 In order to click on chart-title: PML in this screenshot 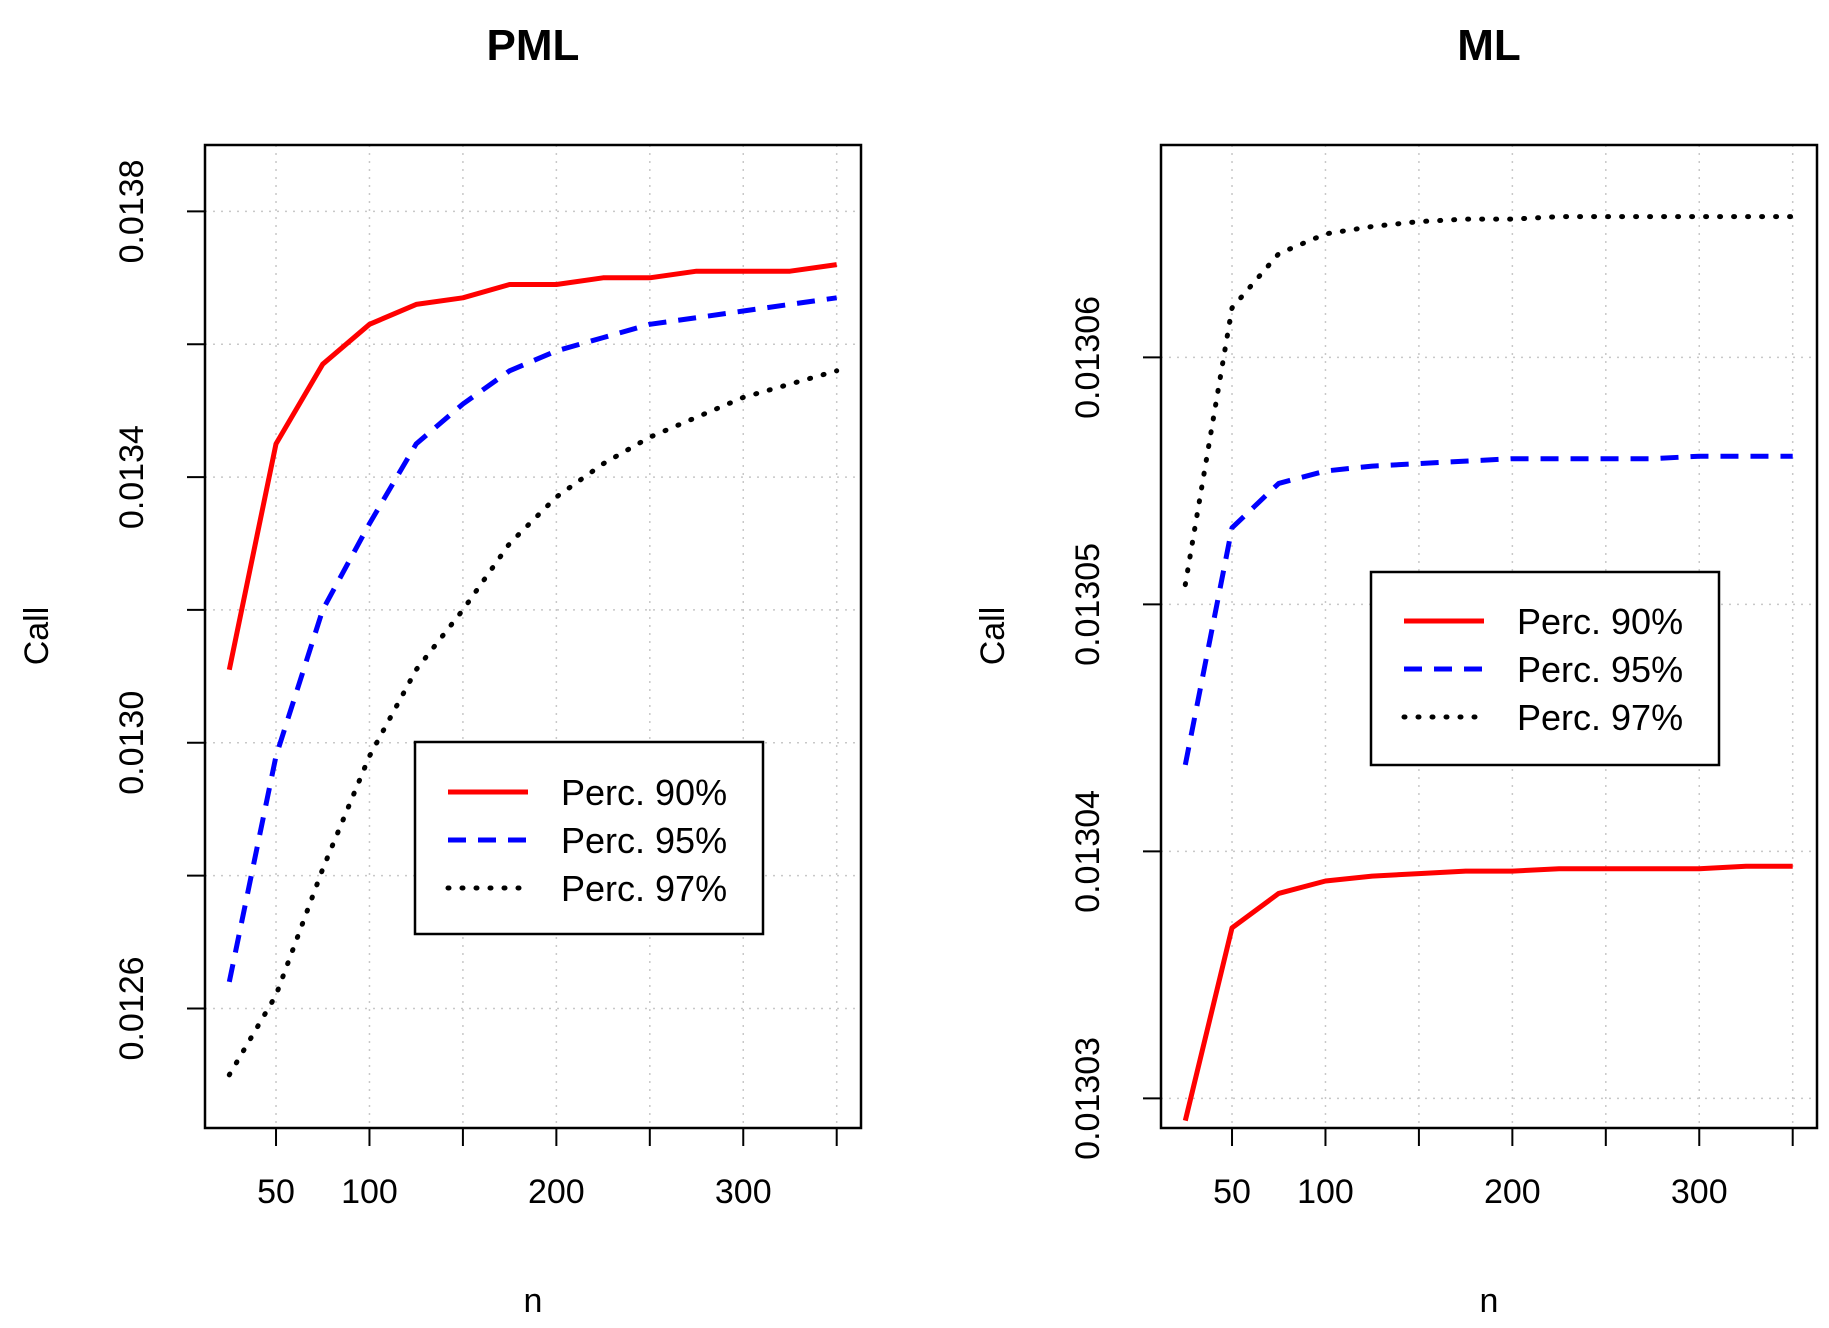, I will do `click(533, 45)`.